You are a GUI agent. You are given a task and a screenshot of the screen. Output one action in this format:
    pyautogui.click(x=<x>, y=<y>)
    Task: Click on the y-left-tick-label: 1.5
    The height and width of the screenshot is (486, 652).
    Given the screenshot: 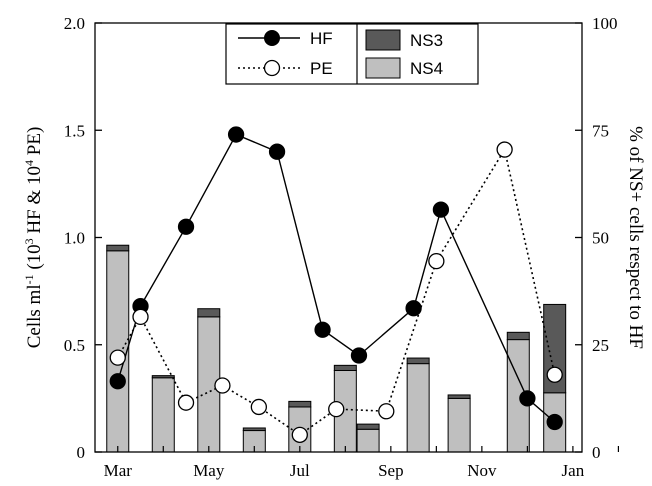 What is the action you would take?
    pyautogui.click(x=74, y=130)
    